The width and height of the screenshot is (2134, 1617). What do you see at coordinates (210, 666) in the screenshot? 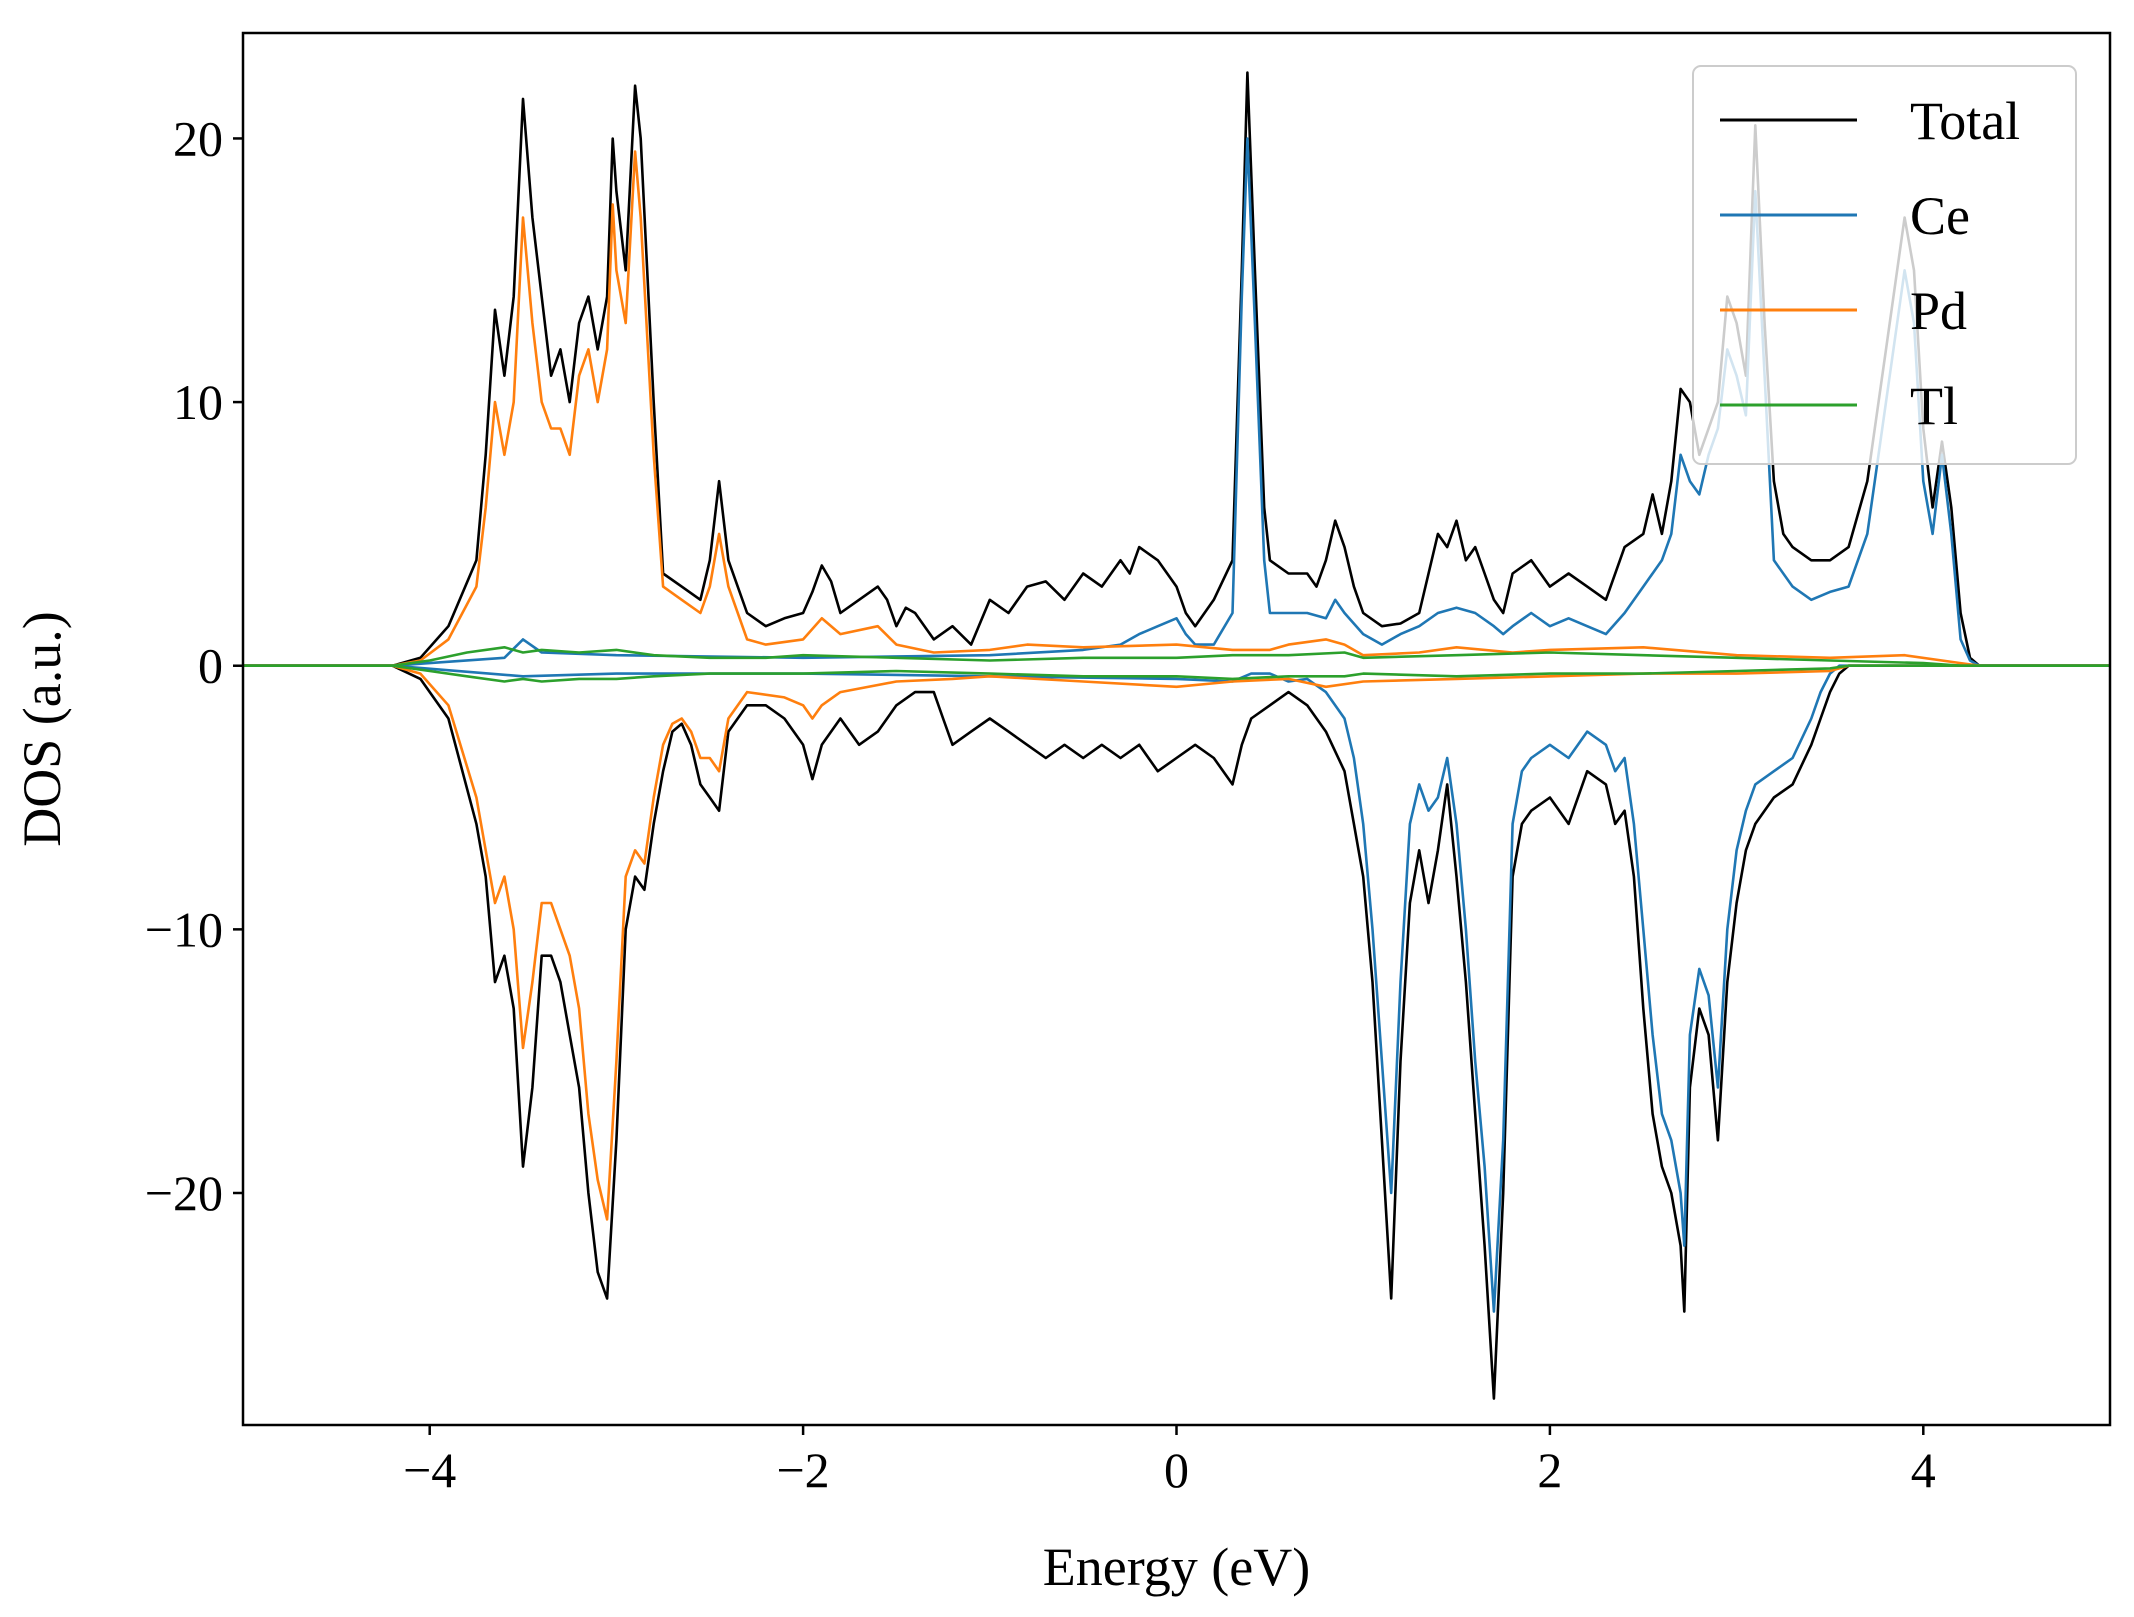
I see `y-tick-label: 0` at bounding box center [210, 666].